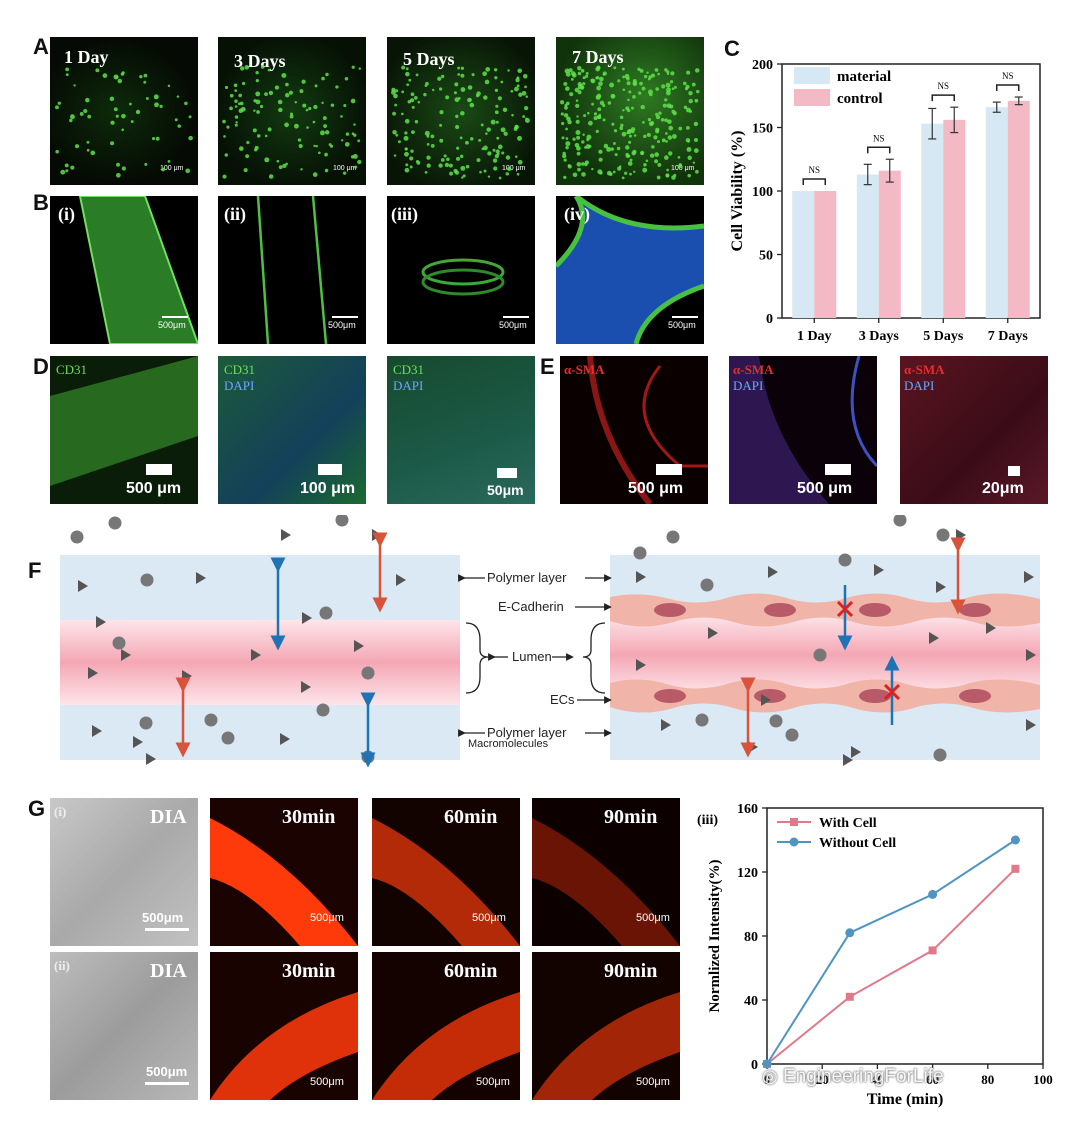 The height and width of the screenshot is (1129, 1080). Describe the element at coordinates (429, 59) in the screenshot. I see `panel-a-label-3: 5 Days` at that location.